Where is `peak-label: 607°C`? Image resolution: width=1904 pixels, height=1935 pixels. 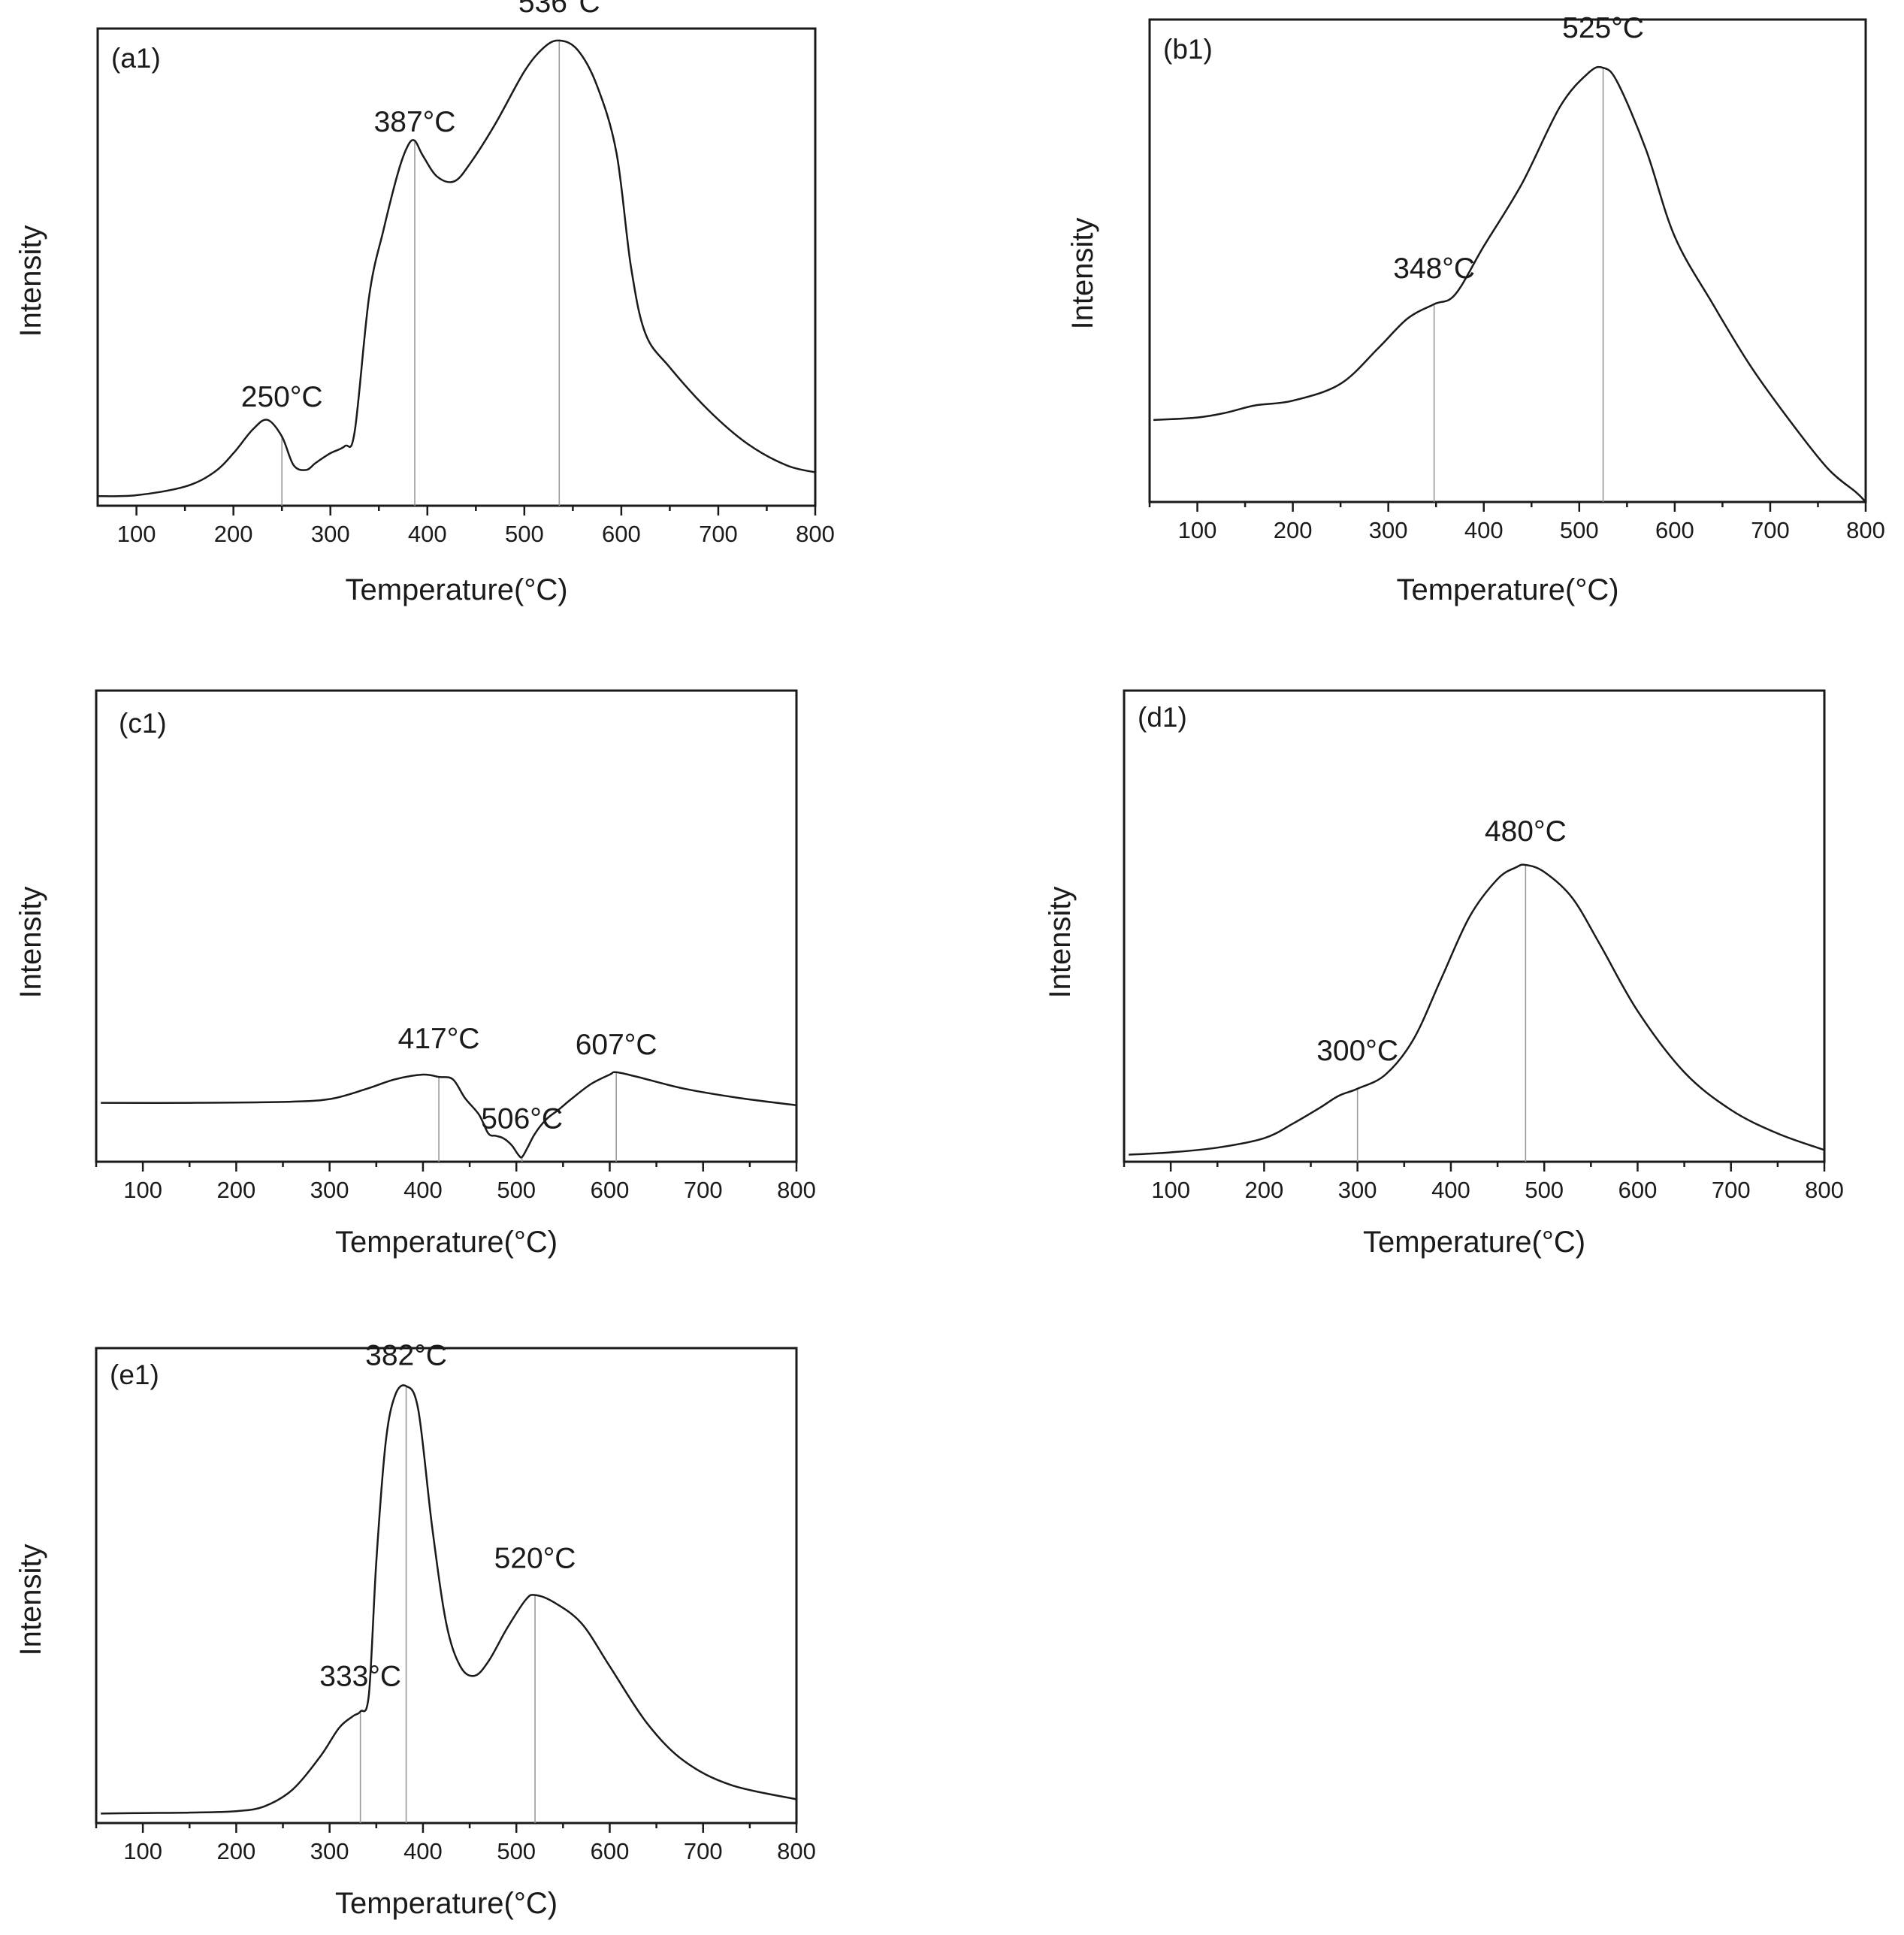
peak-label: 607°C is located at coordinates (616, 1045).